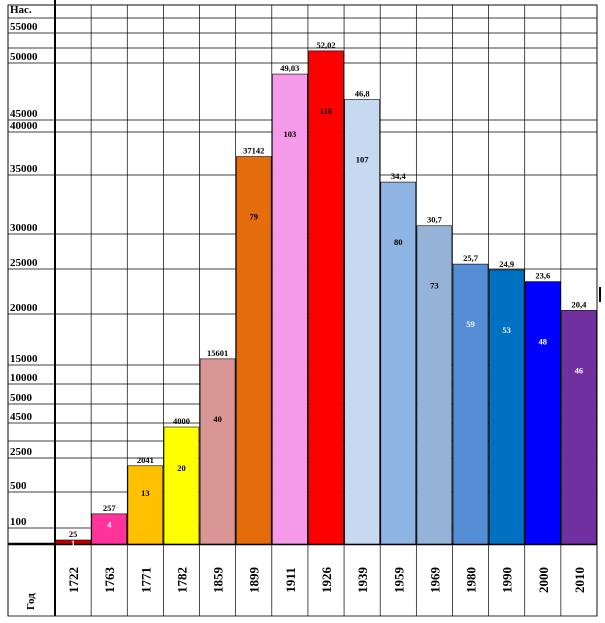  What do you see at coordinates (24, 378) in the screenshot?
I see `y-tick-label: 10000` at bounding box center [24, 378].